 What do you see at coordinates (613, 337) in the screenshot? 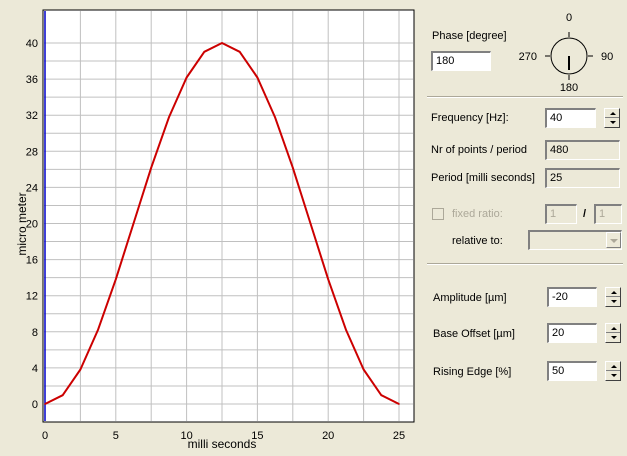
I see `base-offset-spin-down` at bounding box center [613, 337].